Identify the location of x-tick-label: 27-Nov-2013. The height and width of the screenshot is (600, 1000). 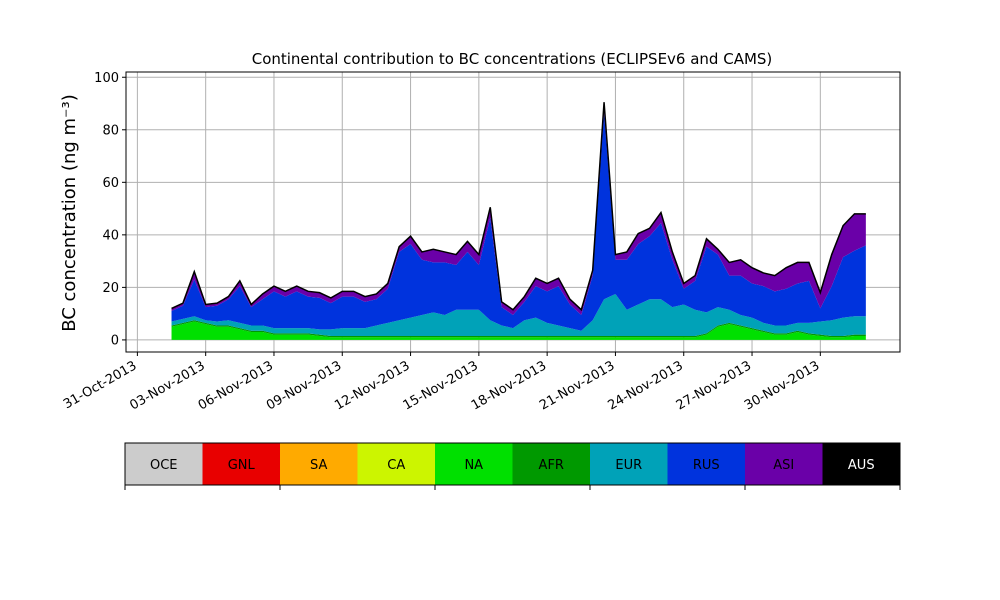
(714, 385).